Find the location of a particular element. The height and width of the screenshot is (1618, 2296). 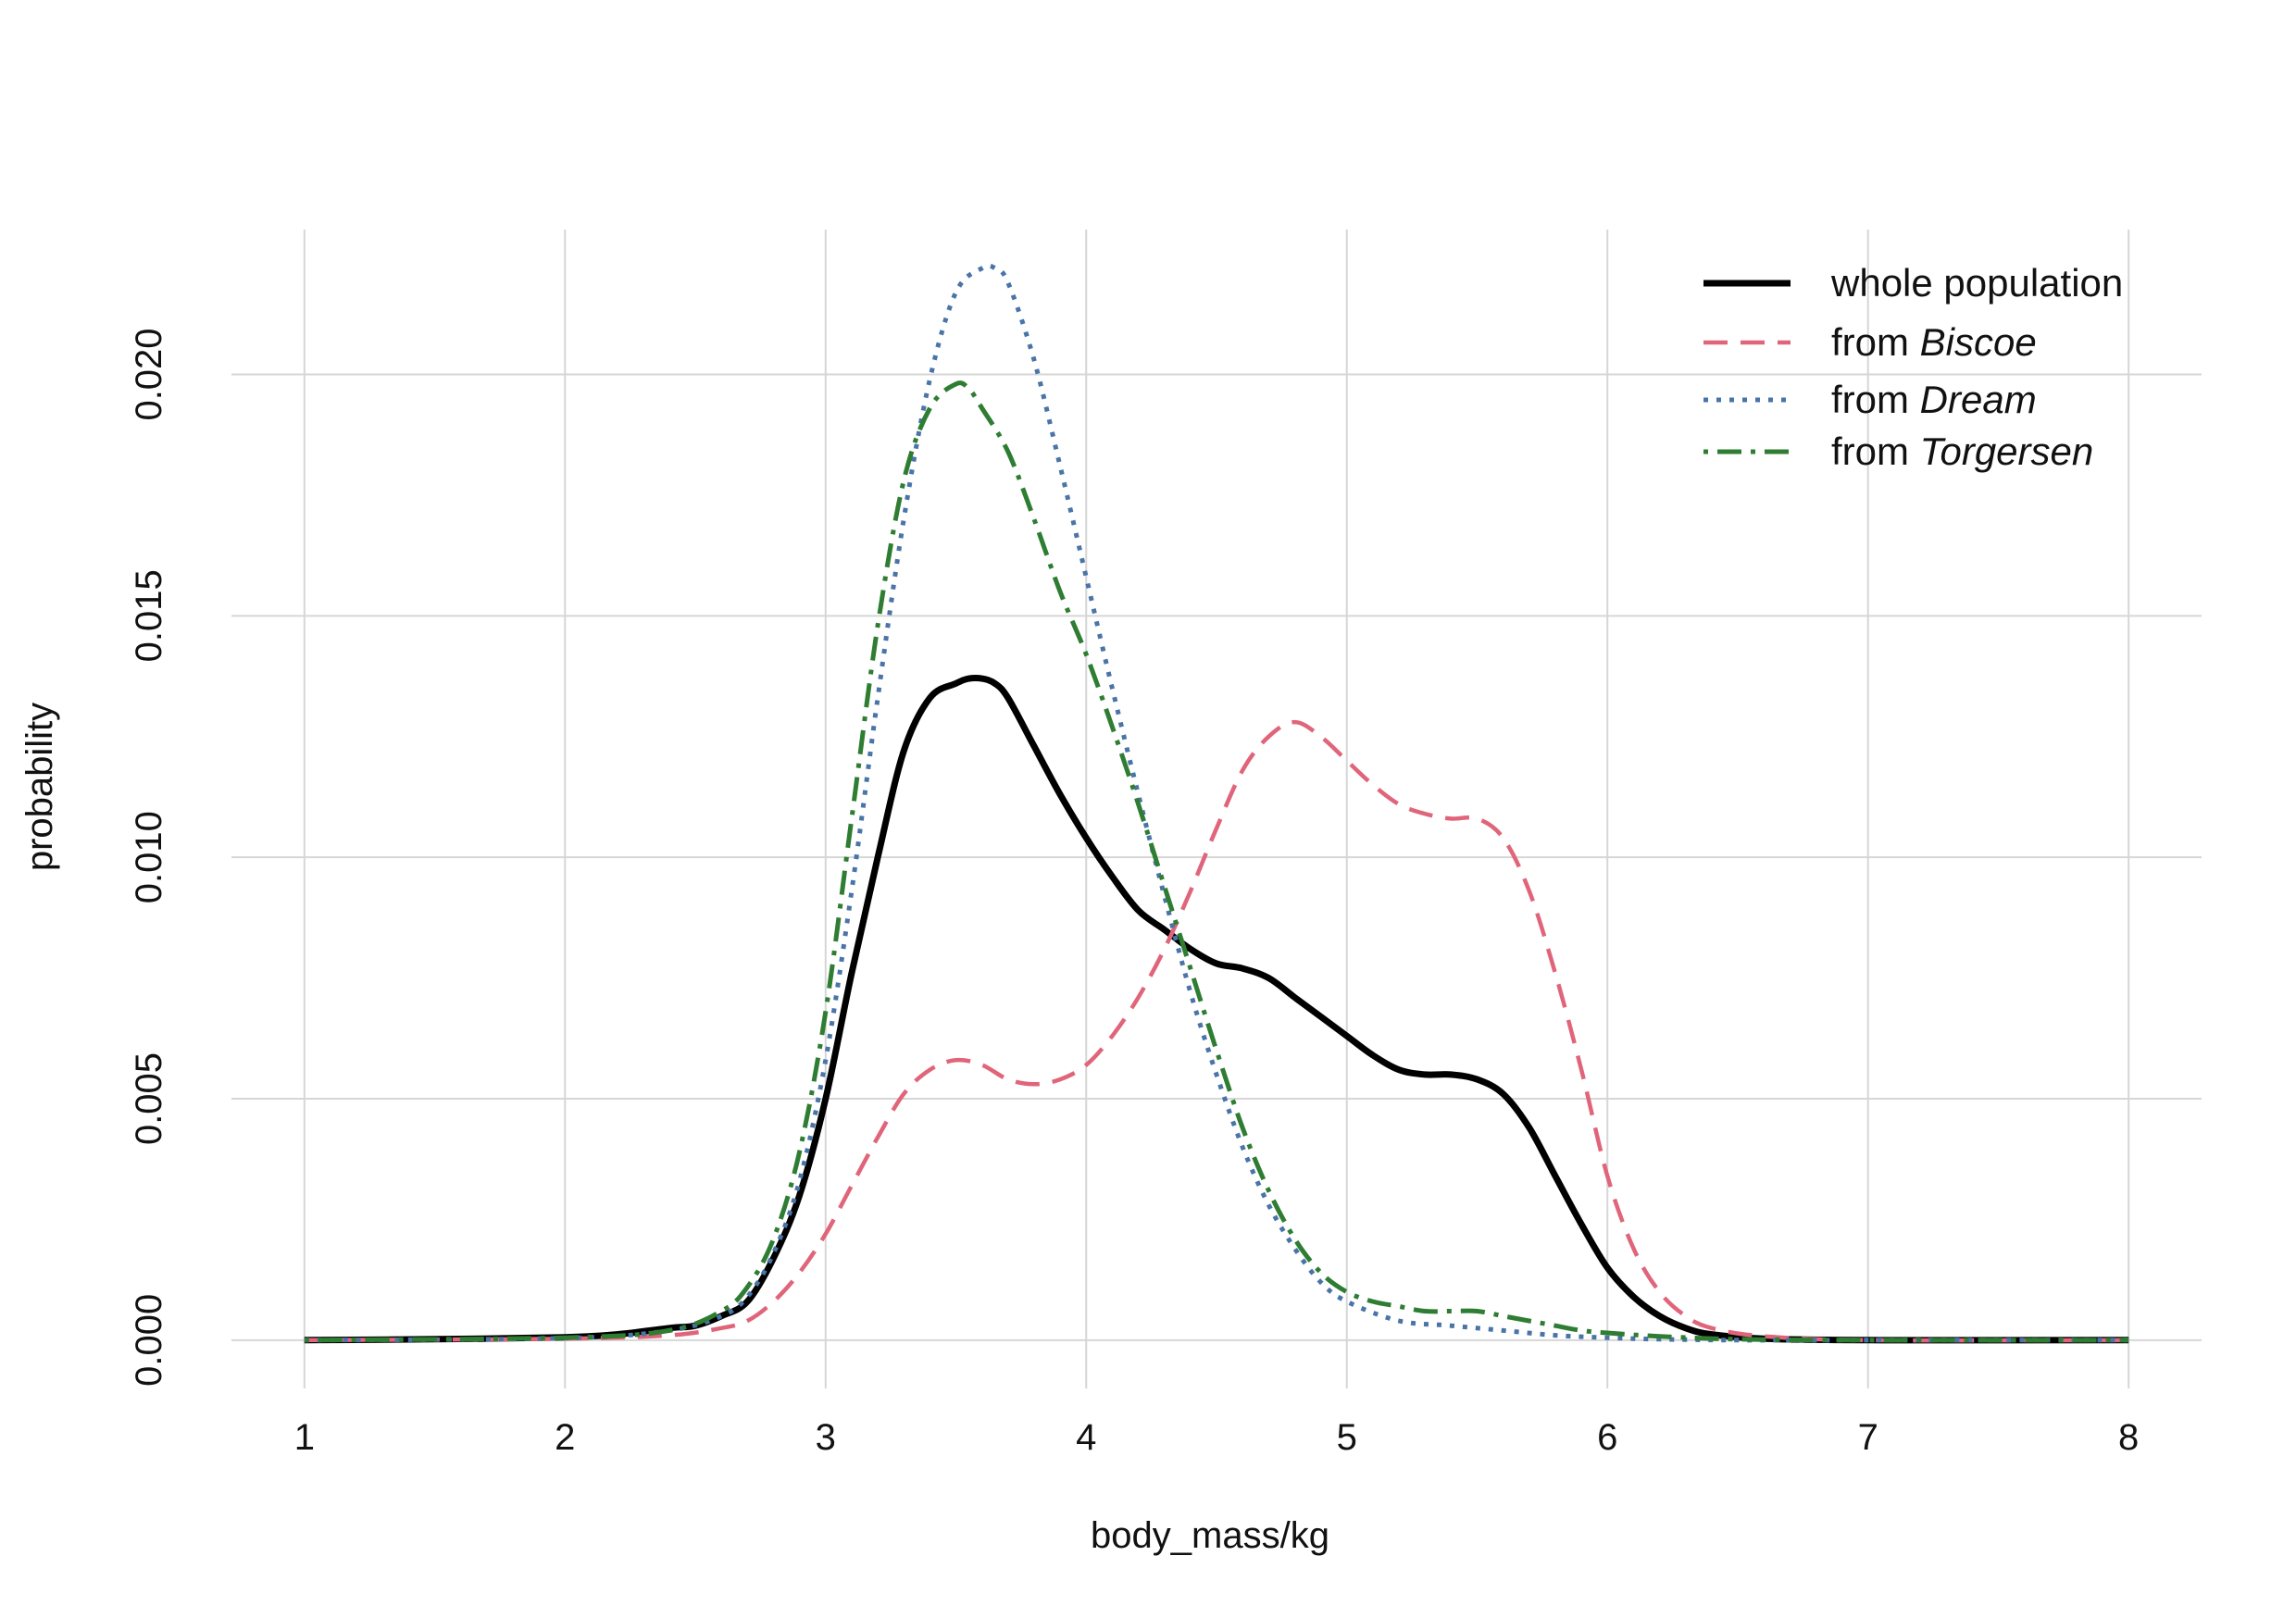

legend-biscoe-label: from Biscoe is located at coordinates (1934, 342).